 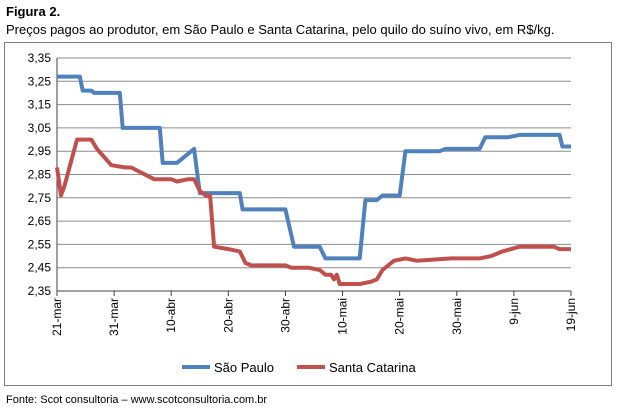 What do you see at coordinates (40, 268) in the screenshot?
I see `y-tick-label: 2,45` at bounding box center [40, 268].